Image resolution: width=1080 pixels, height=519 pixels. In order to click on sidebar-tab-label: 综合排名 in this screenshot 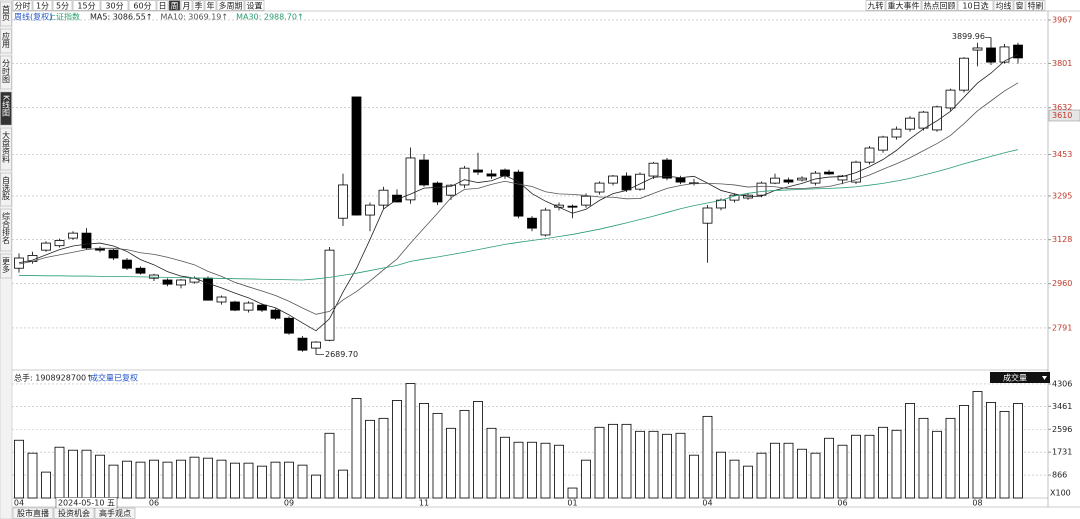, I will do `click(6, 228)`.